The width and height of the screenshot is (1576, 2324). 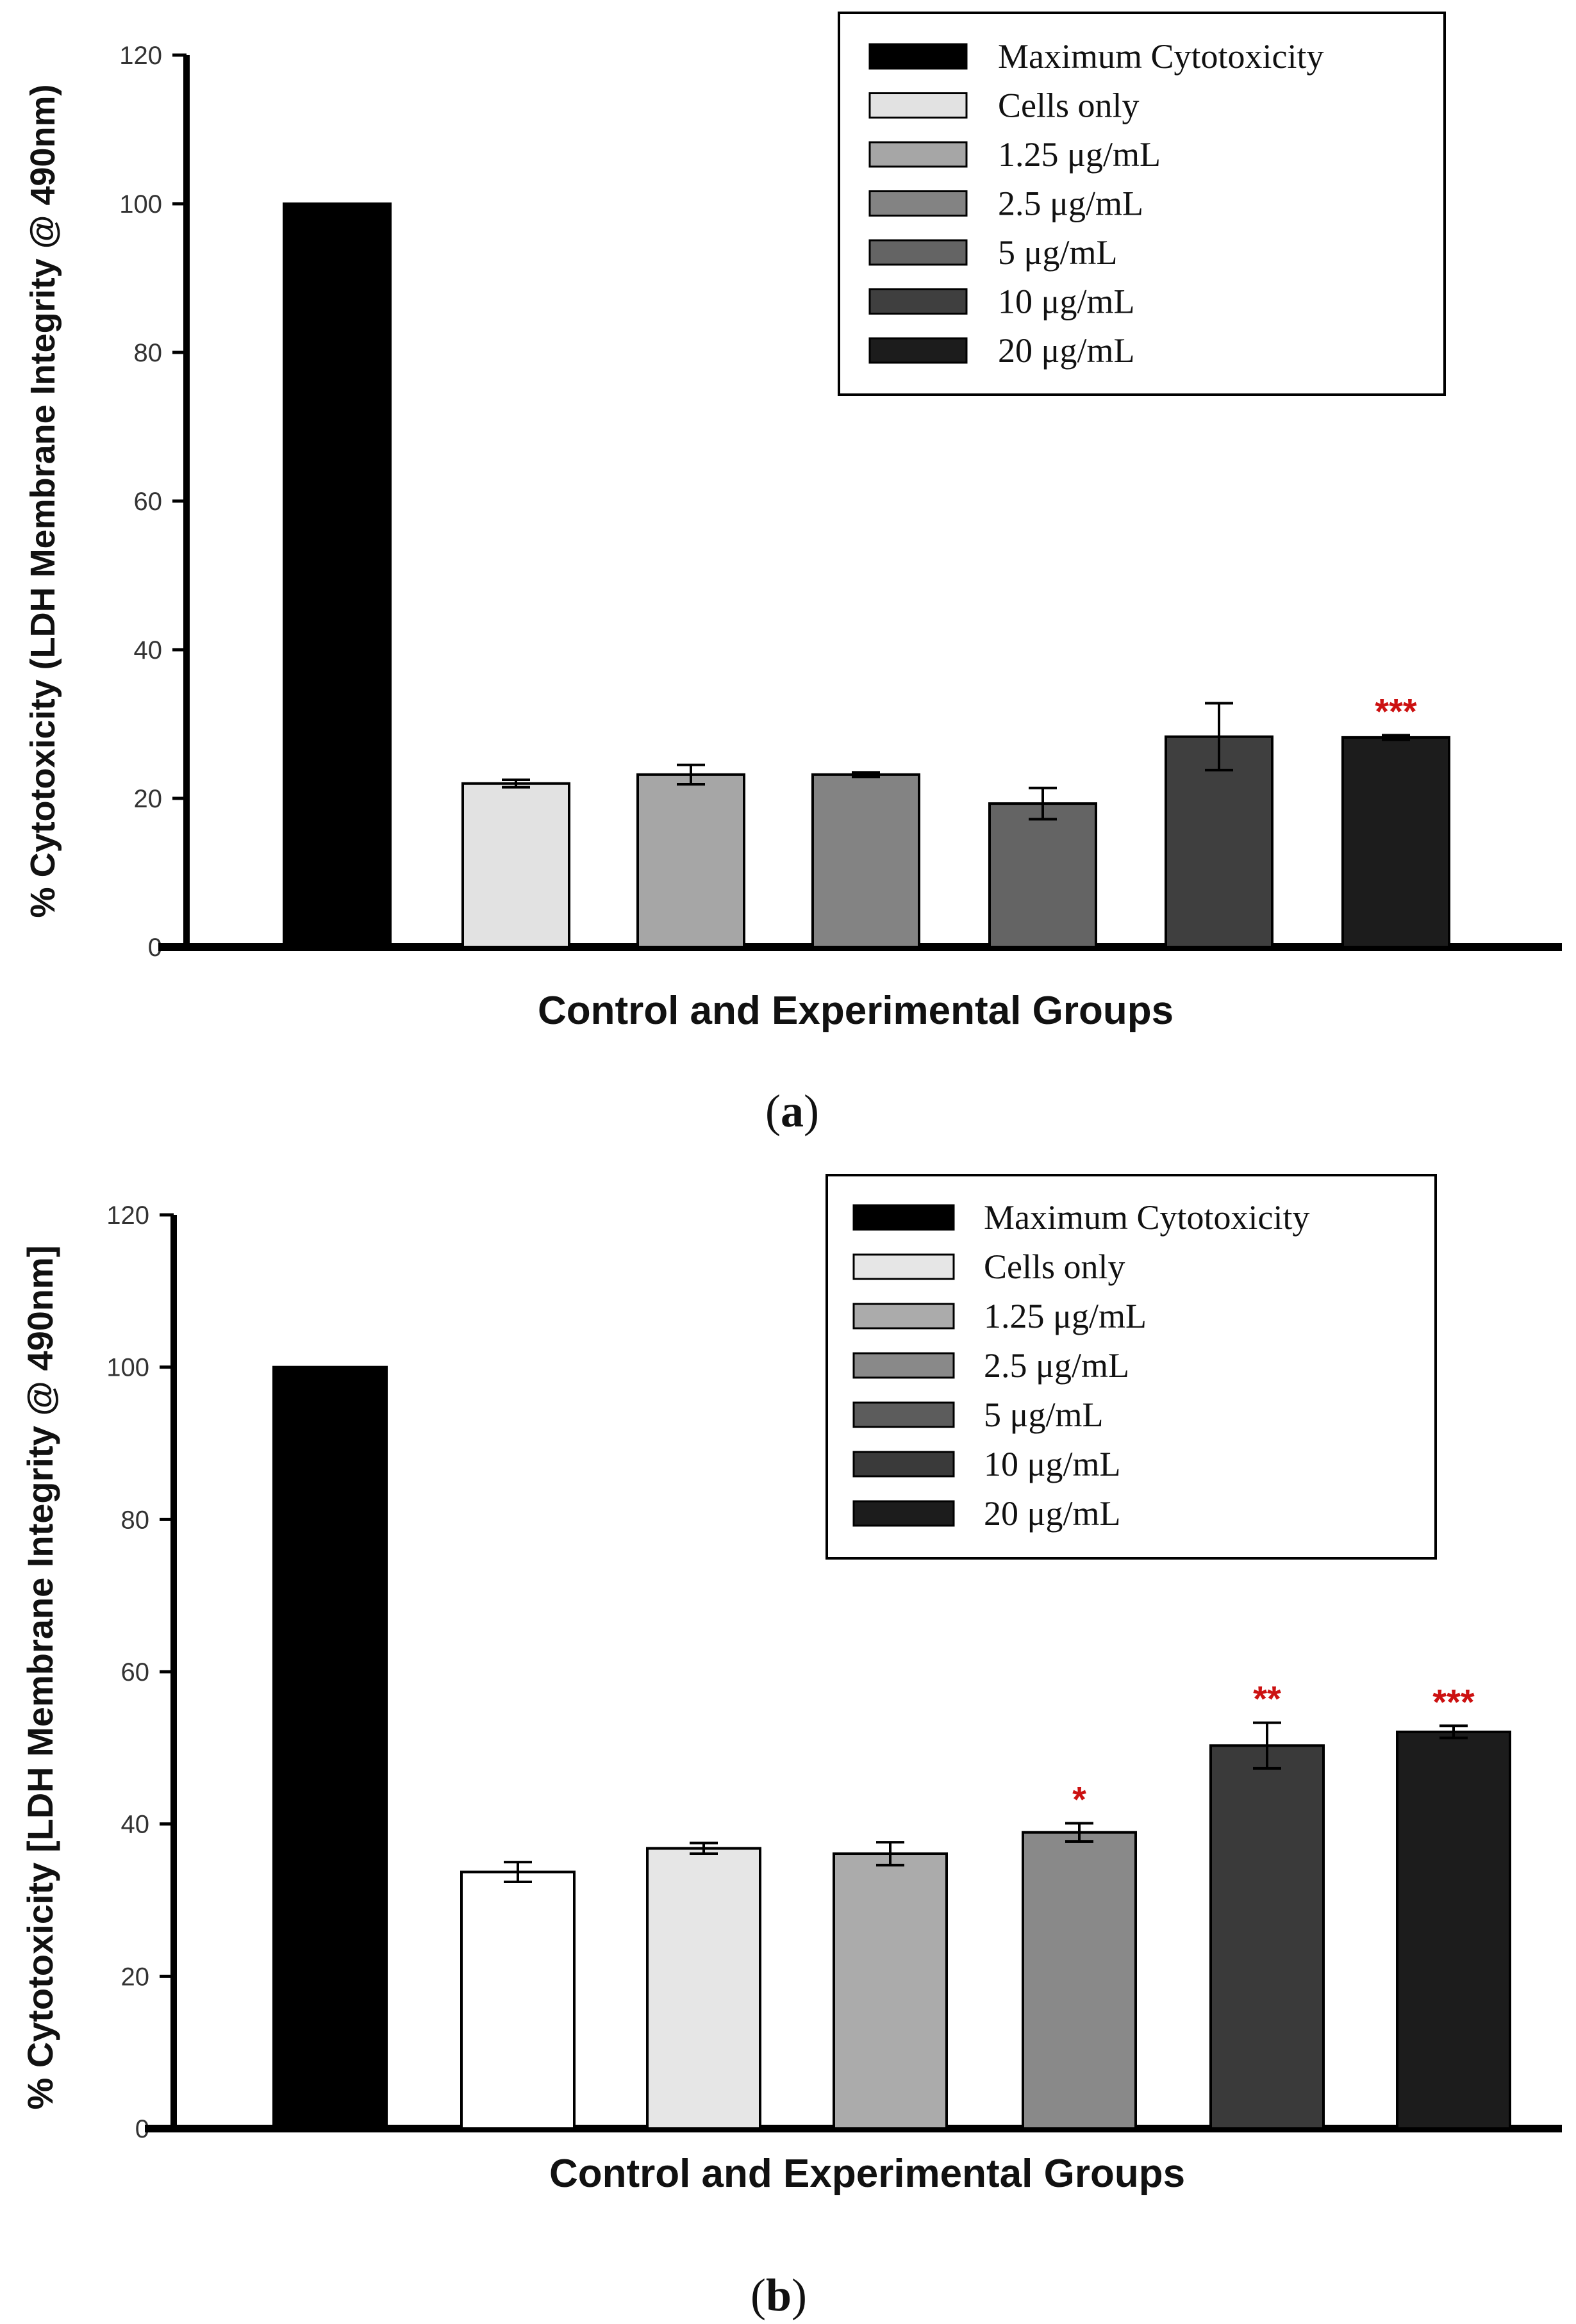 I want to click on panel-label-b: (b), so click(x=779, y=2295).